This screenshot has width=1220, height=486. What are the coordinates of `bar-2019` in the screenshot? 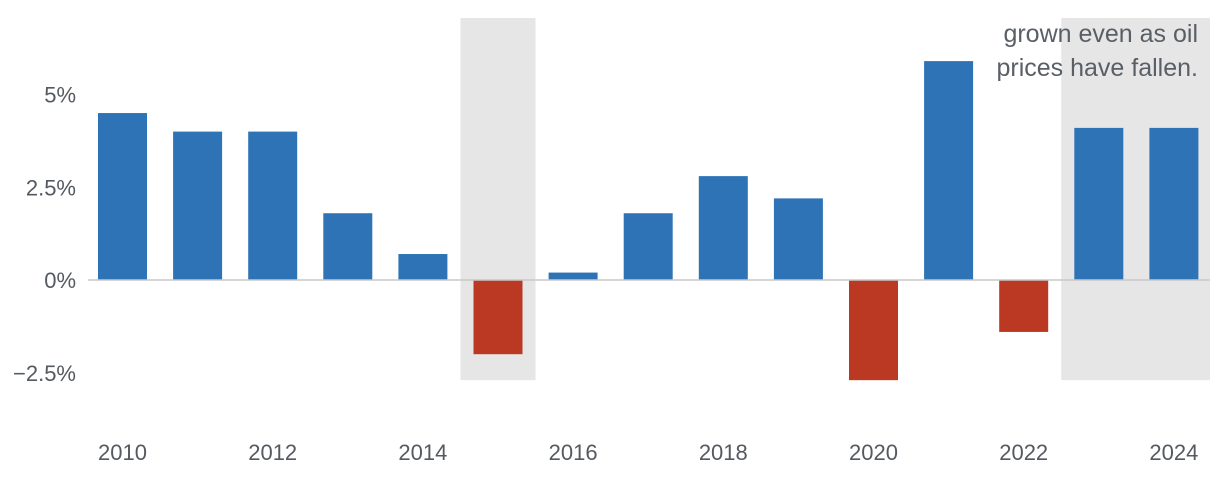 It's located at (798, 239).